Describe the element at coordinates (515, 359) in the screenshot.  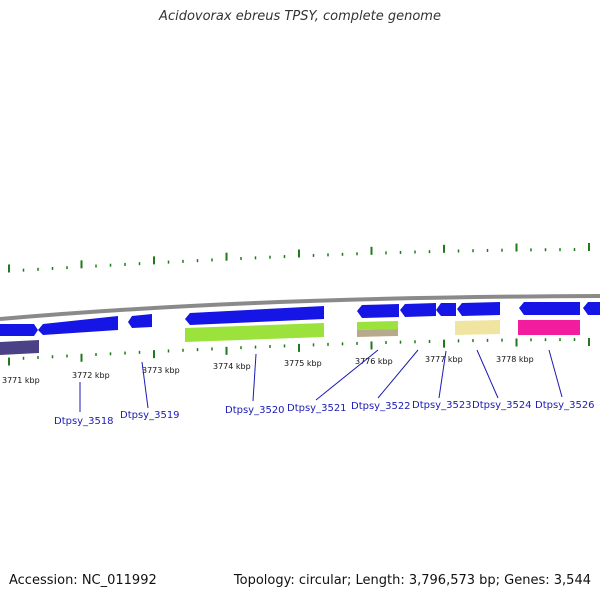
I see `kbp-label: 3778 kbp` at that location.